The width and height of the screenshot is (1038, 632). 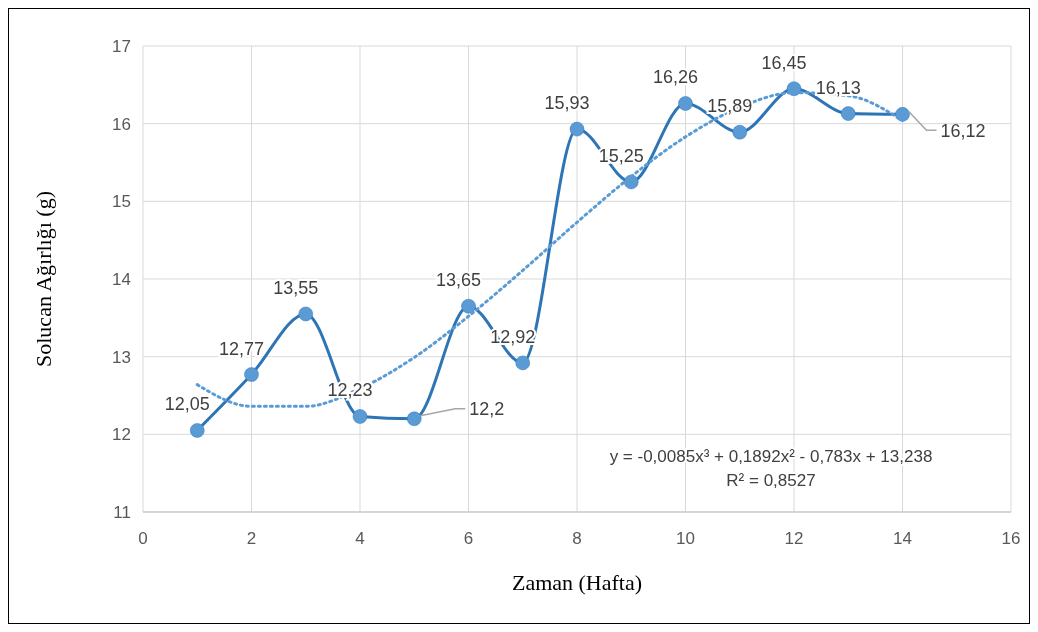 I want to click on y-tick-label: 14, so click(x=121, y=279).